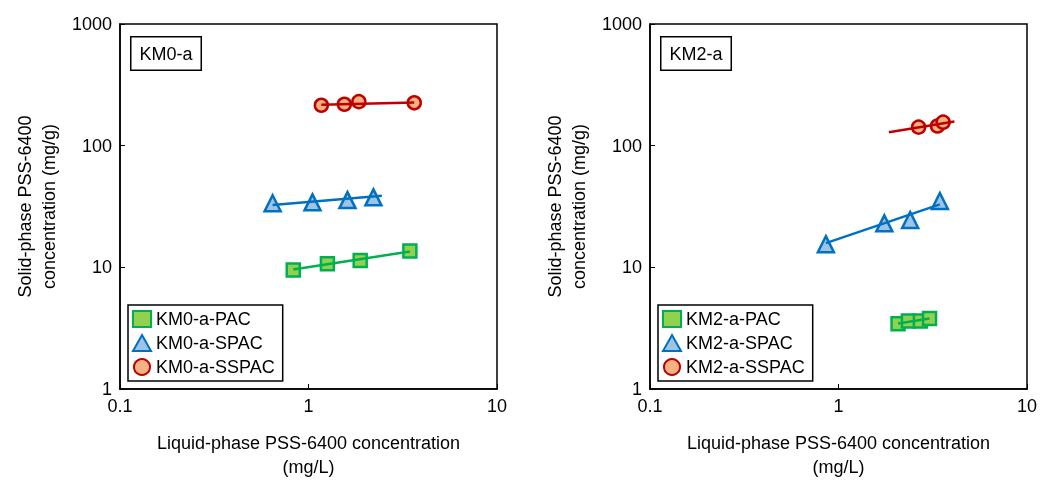 This screenshot has height=493, width=1059. Describe the element at coordinates (215, 367) in the screenshot. I see `legend-label: KM0-a-SSPAC` at that location.